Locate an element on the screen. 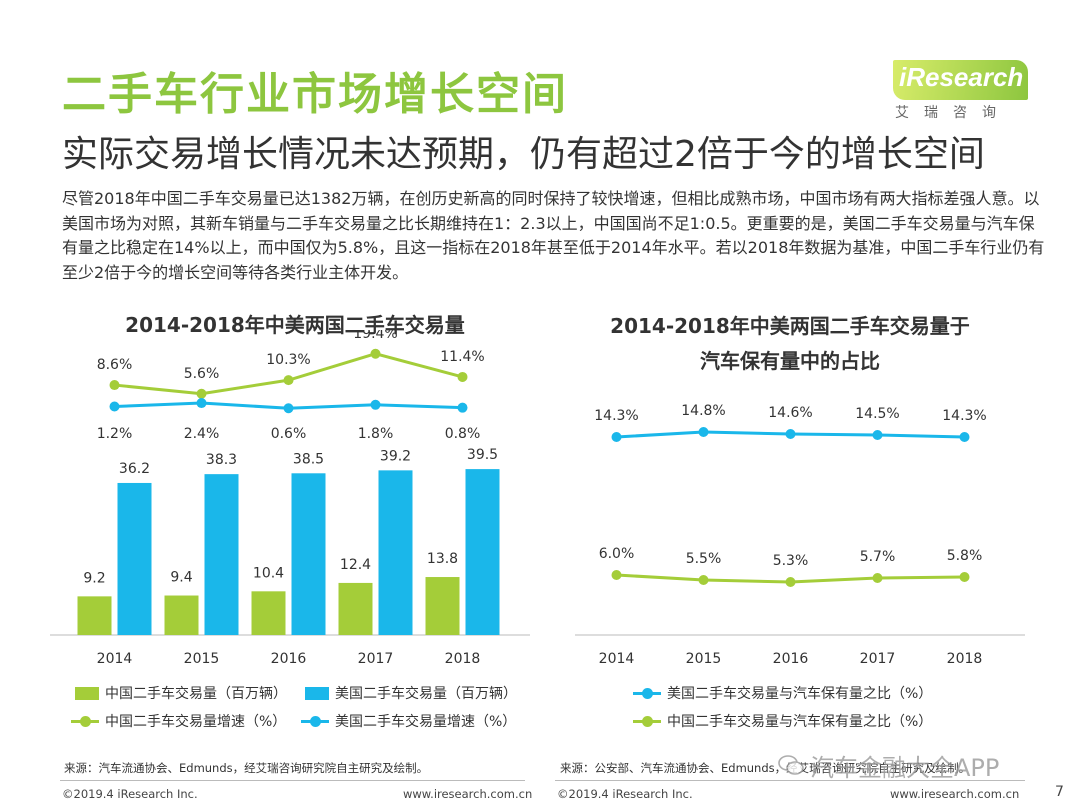  copyright-left: ©2019.4 iResearch Inc. is located at coordinates (130, 794).